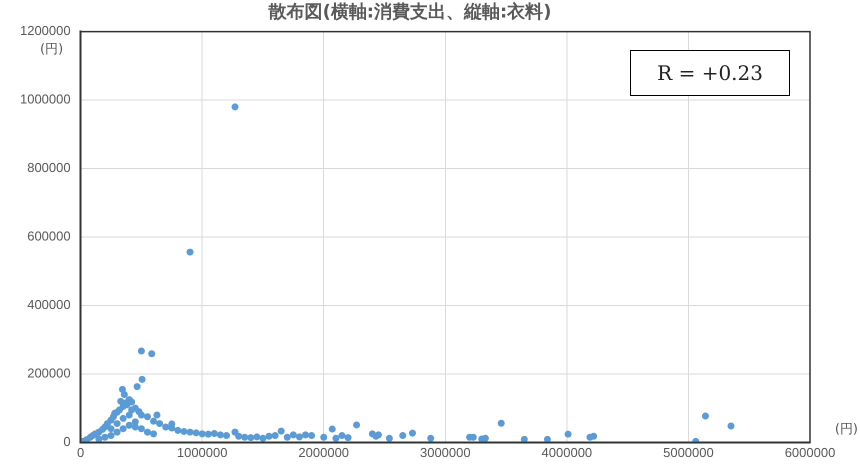 The height and width of the screenshot is (464, 860). Describe the element at coordinates (49, 304) in the screenshot. I see `y-tick-label: 400000` at that location.